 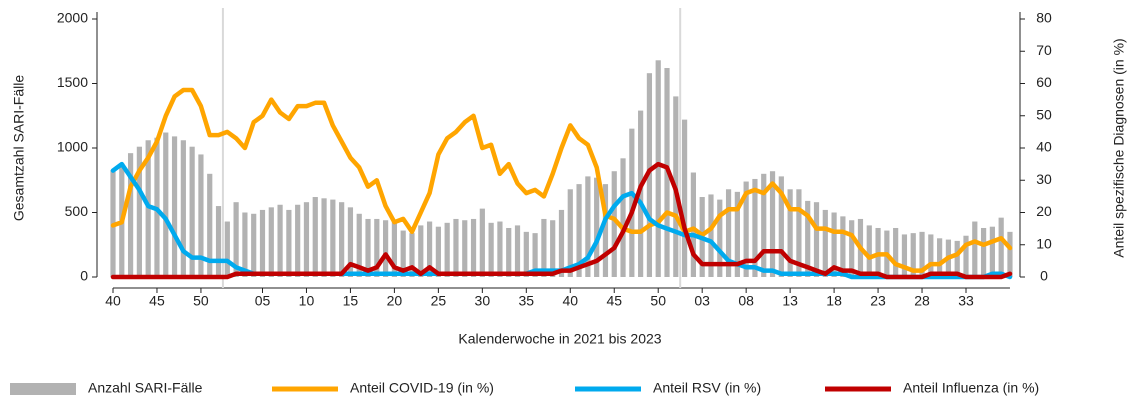 I want to click on x-tick-label: 25, so click(x=439, y=301).